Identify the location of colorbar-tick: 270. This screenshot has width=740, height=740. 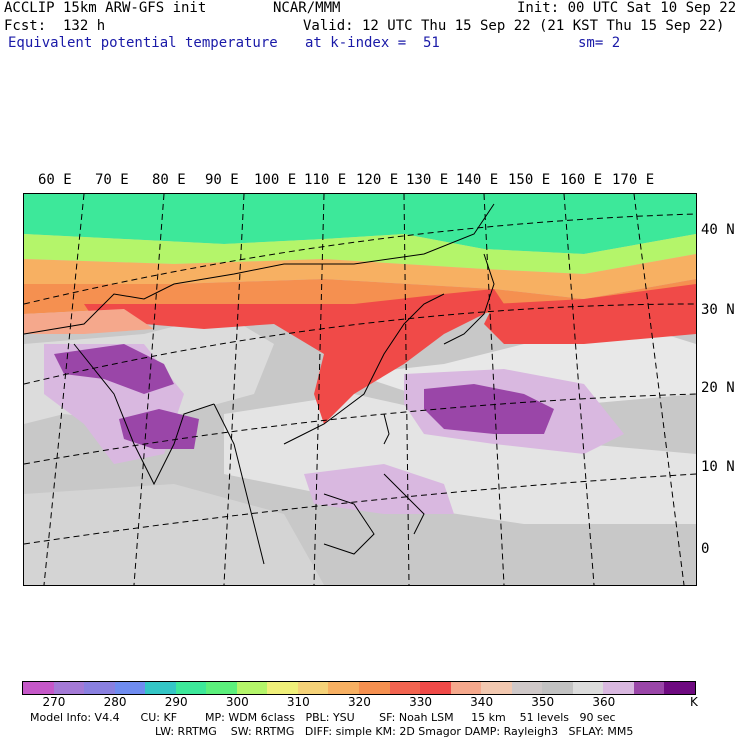
(54, 702).